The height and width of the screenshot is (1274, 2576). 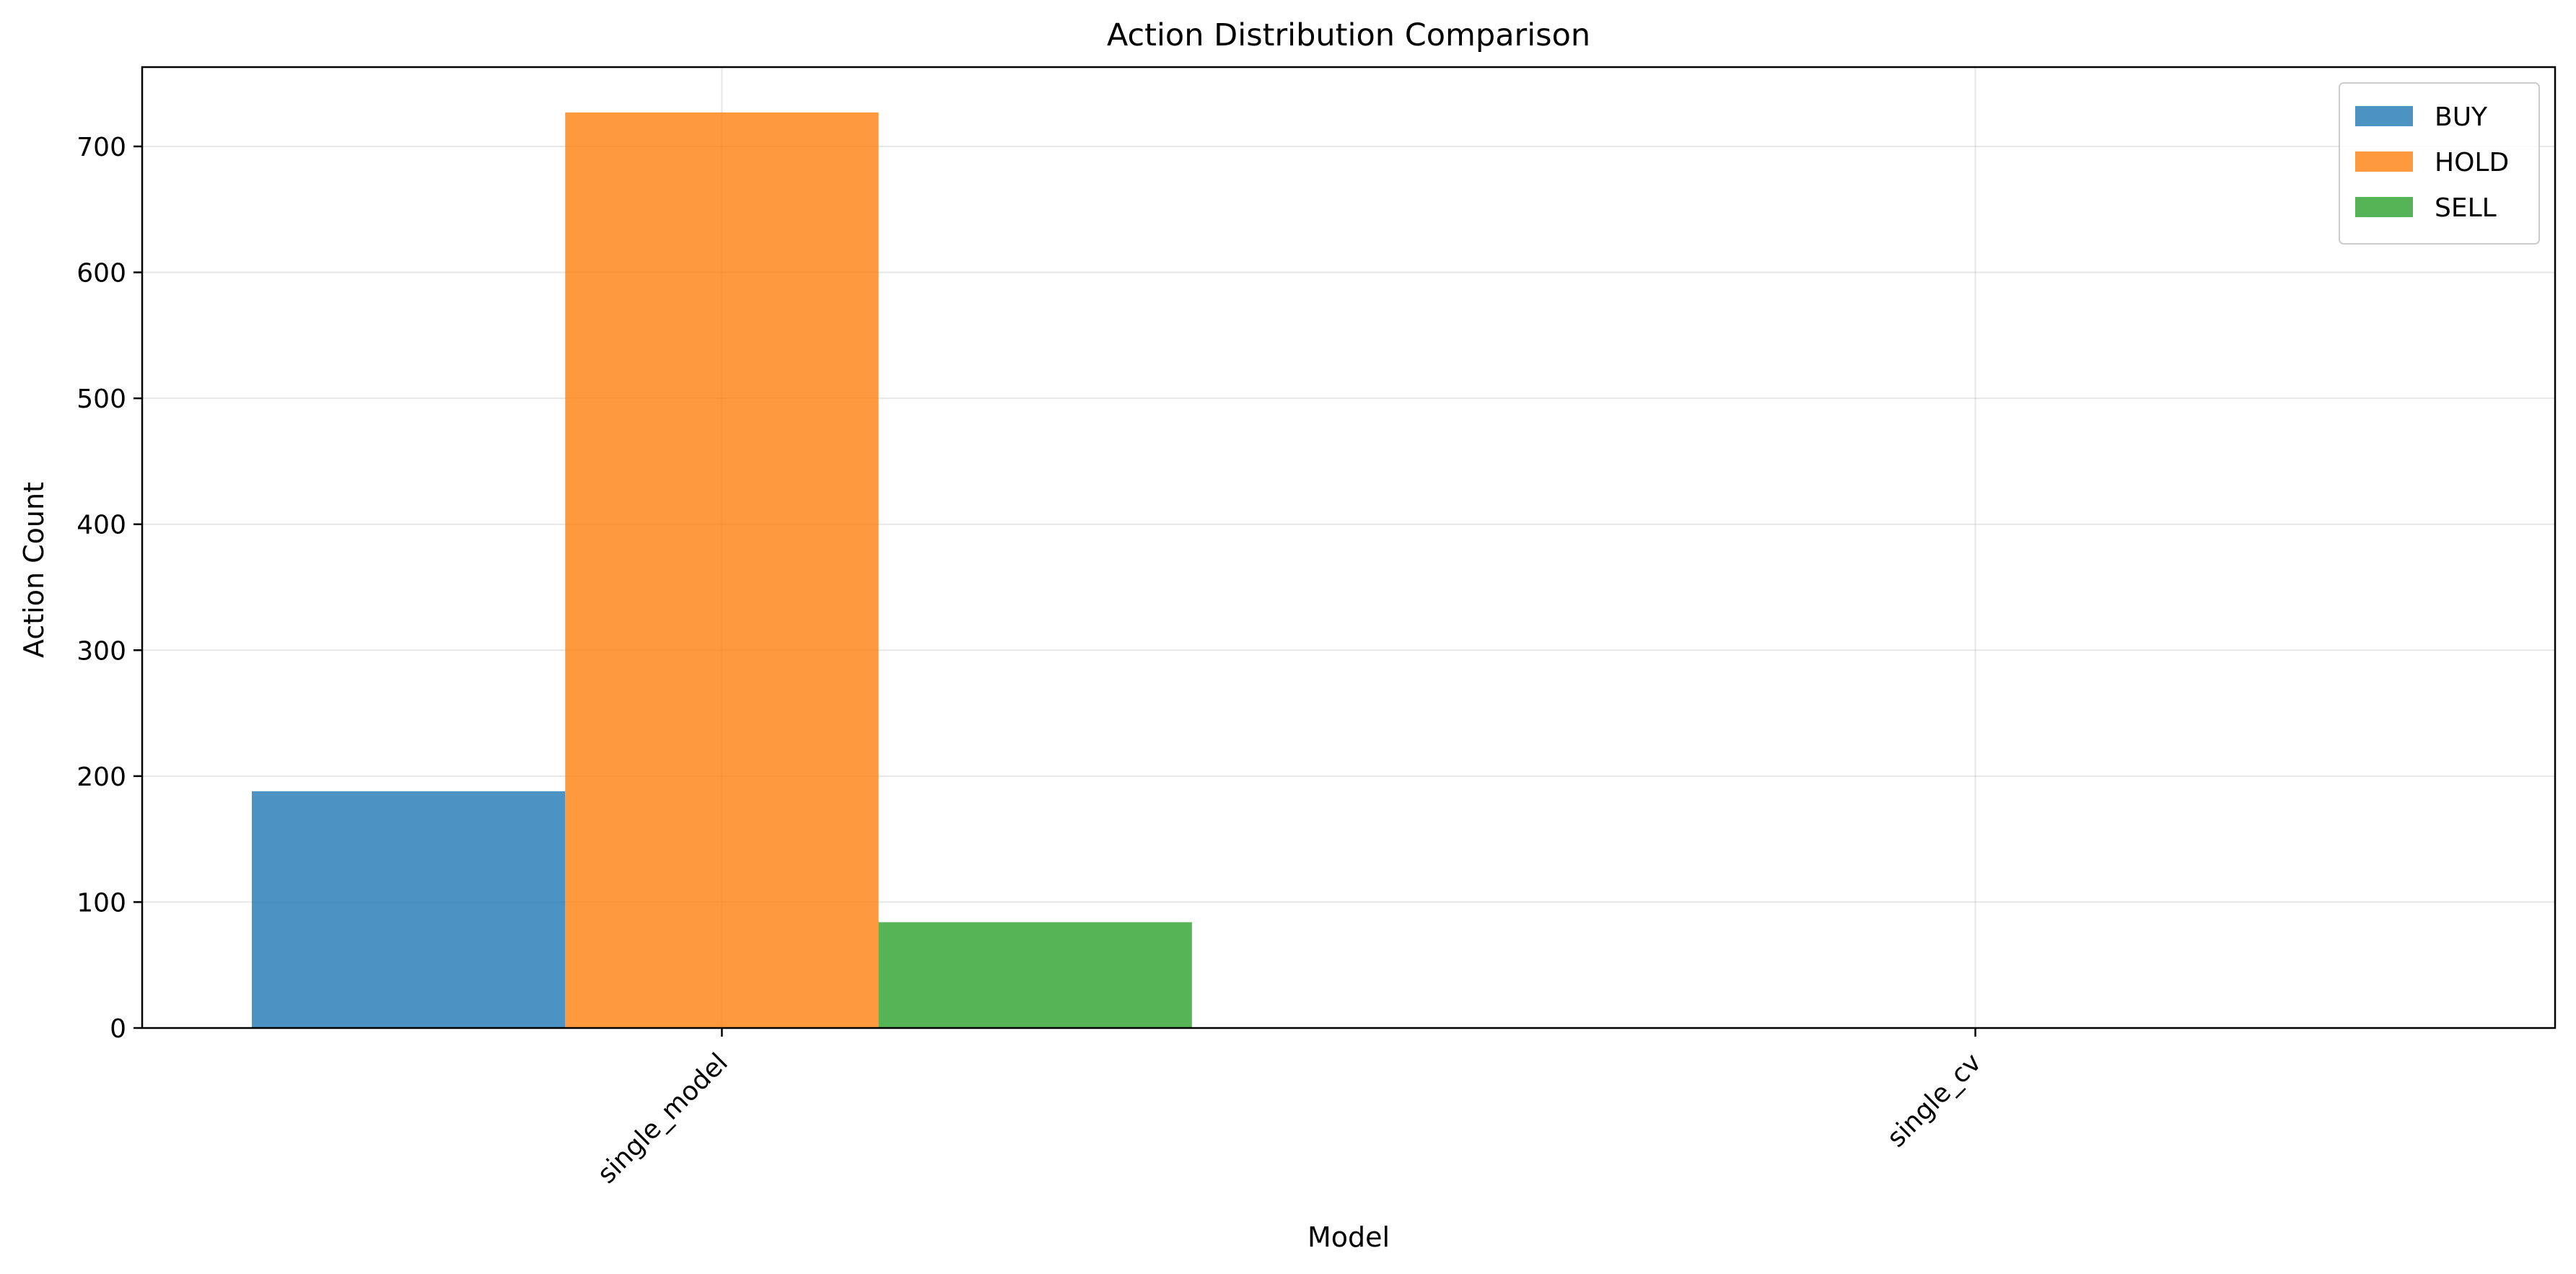 What do you see at coordinates (101, 400) in the screenshot?
I see `y-tick-label: 500` at bounding box center [101, 400].